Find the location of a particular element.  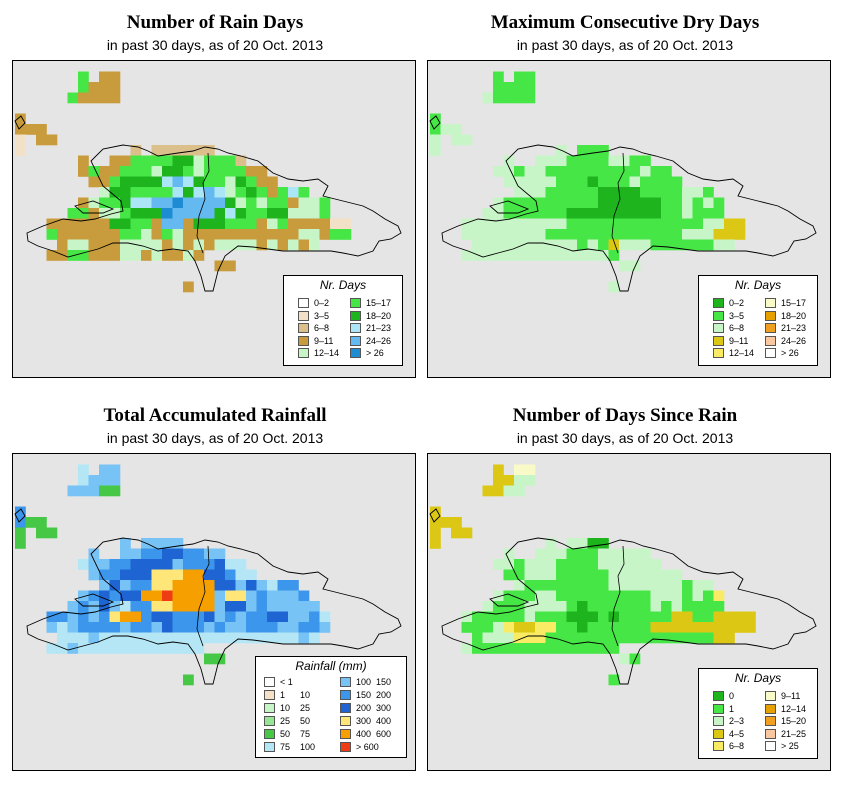

legend-label: 9–11 is located at coordinates (791, 696).